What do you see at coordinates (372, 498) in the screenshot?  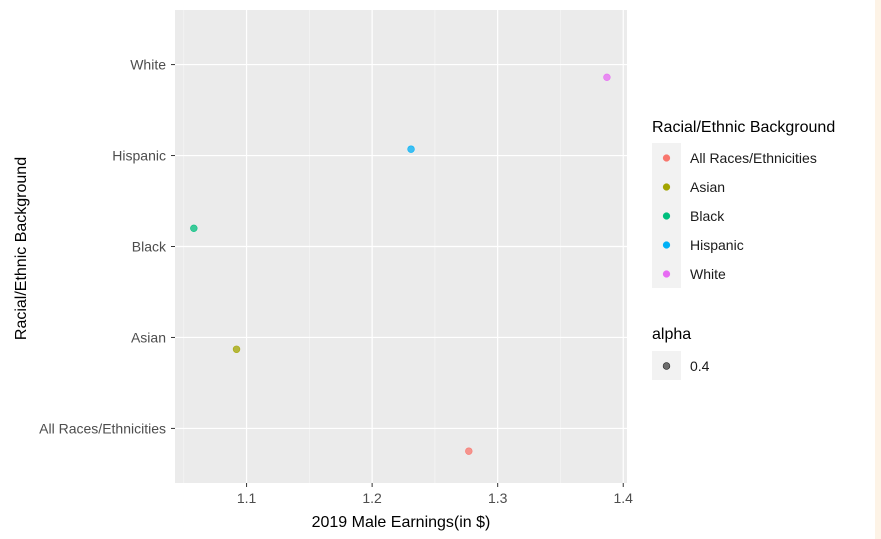 I see `x-tick-label: 1.2` at bounding box center [372, 498].